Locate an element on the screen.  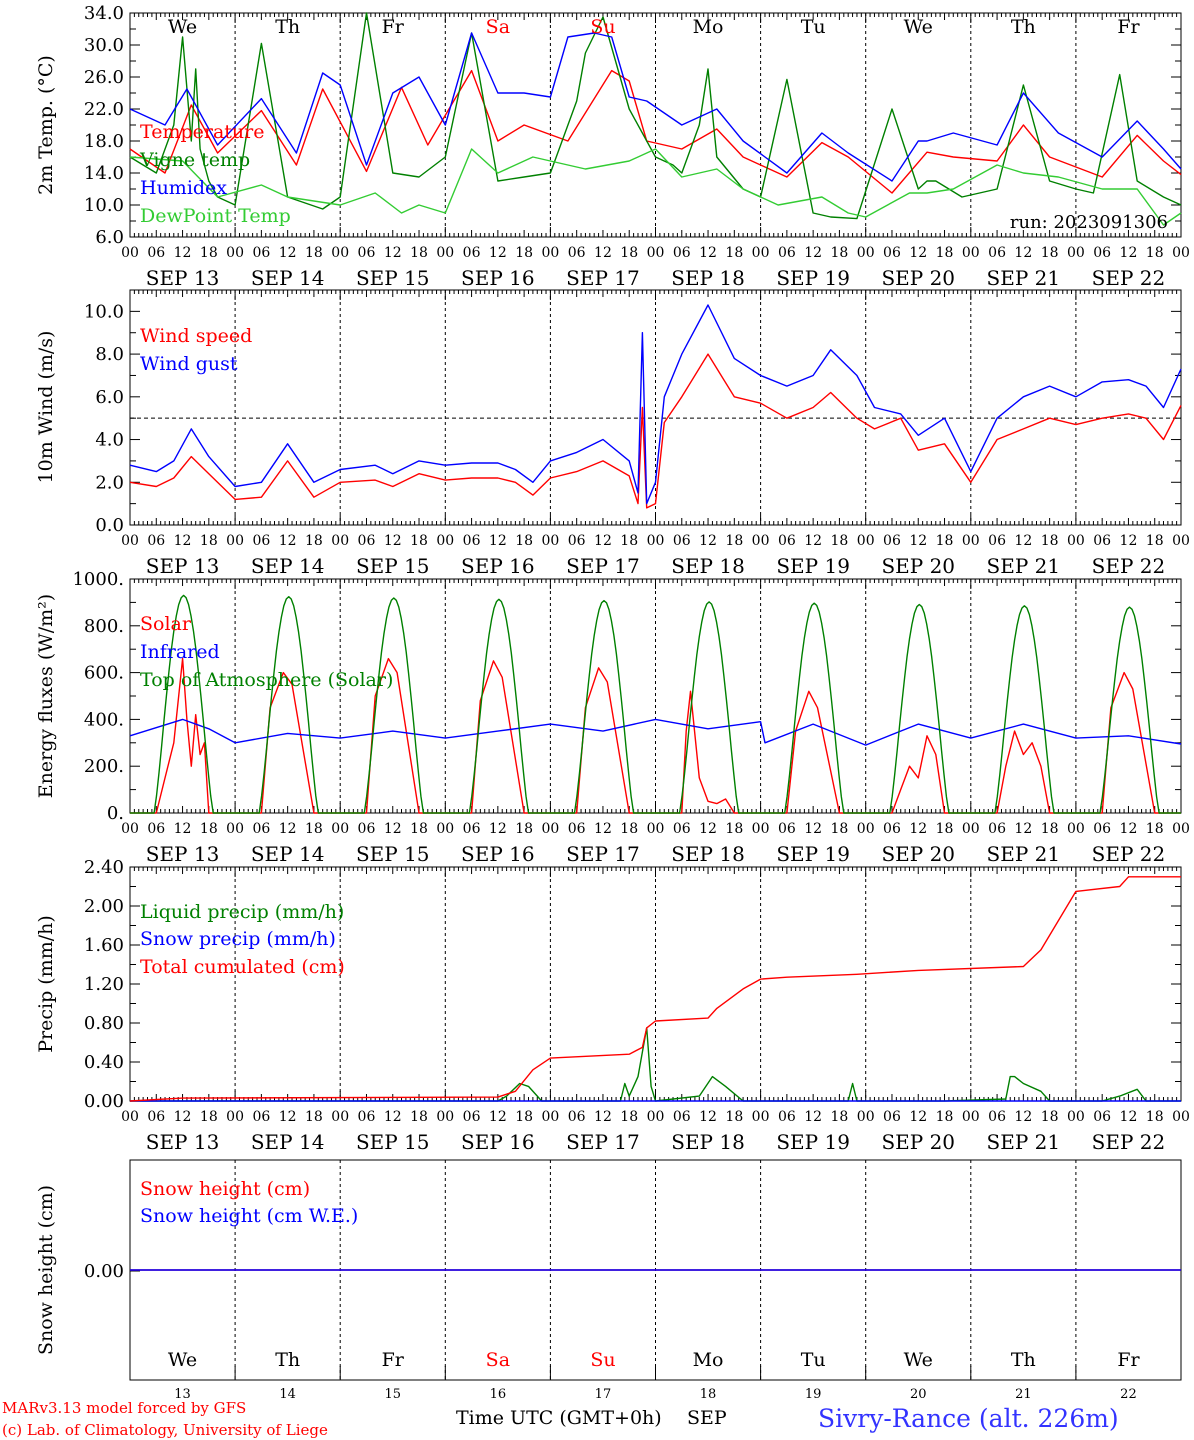
precip-date-label: SEP 14 is located at coordinates (288, 1142).